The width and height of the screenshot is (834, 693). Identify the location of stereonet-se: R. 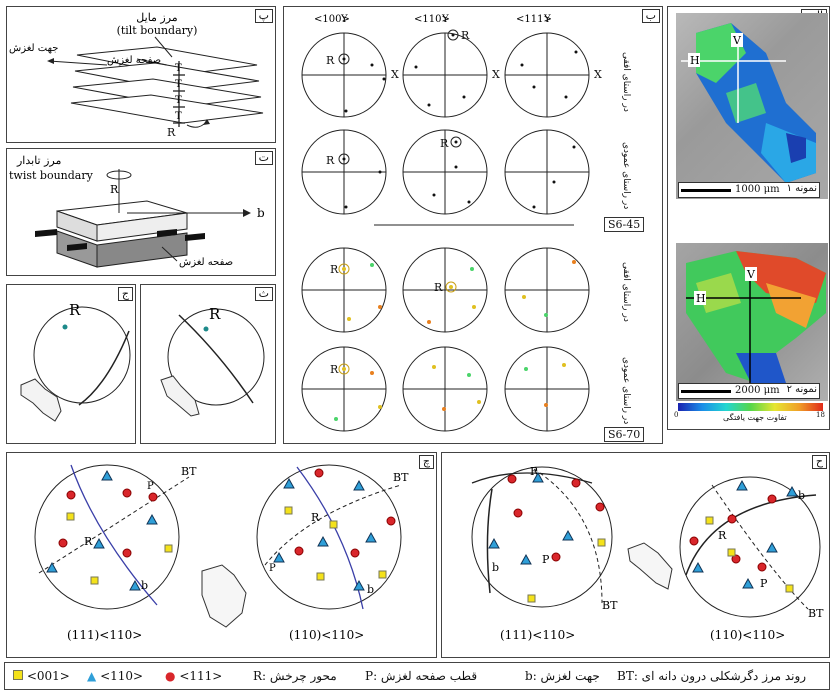
(212, 361).